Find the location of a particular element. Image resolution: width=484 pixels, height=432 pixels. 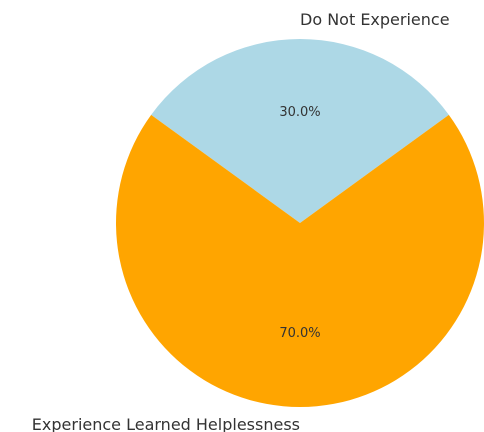

pie-slice-2-category-label: Experience Learned Helplessness is located at coordinates (166, 423).